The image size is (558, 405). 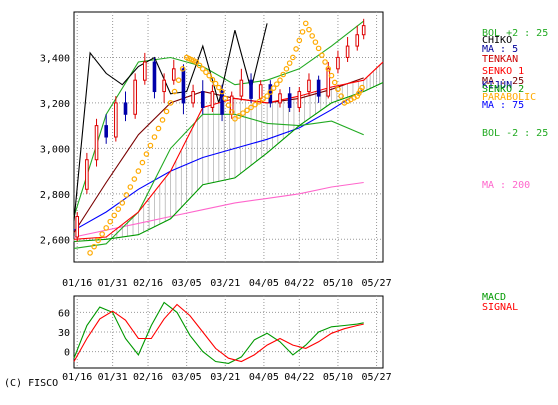 What do you see at coordinates (377, 377) in the screenshot?
I see `macd-xtick-label-8: 05/27` at bounding box center [377, 377].